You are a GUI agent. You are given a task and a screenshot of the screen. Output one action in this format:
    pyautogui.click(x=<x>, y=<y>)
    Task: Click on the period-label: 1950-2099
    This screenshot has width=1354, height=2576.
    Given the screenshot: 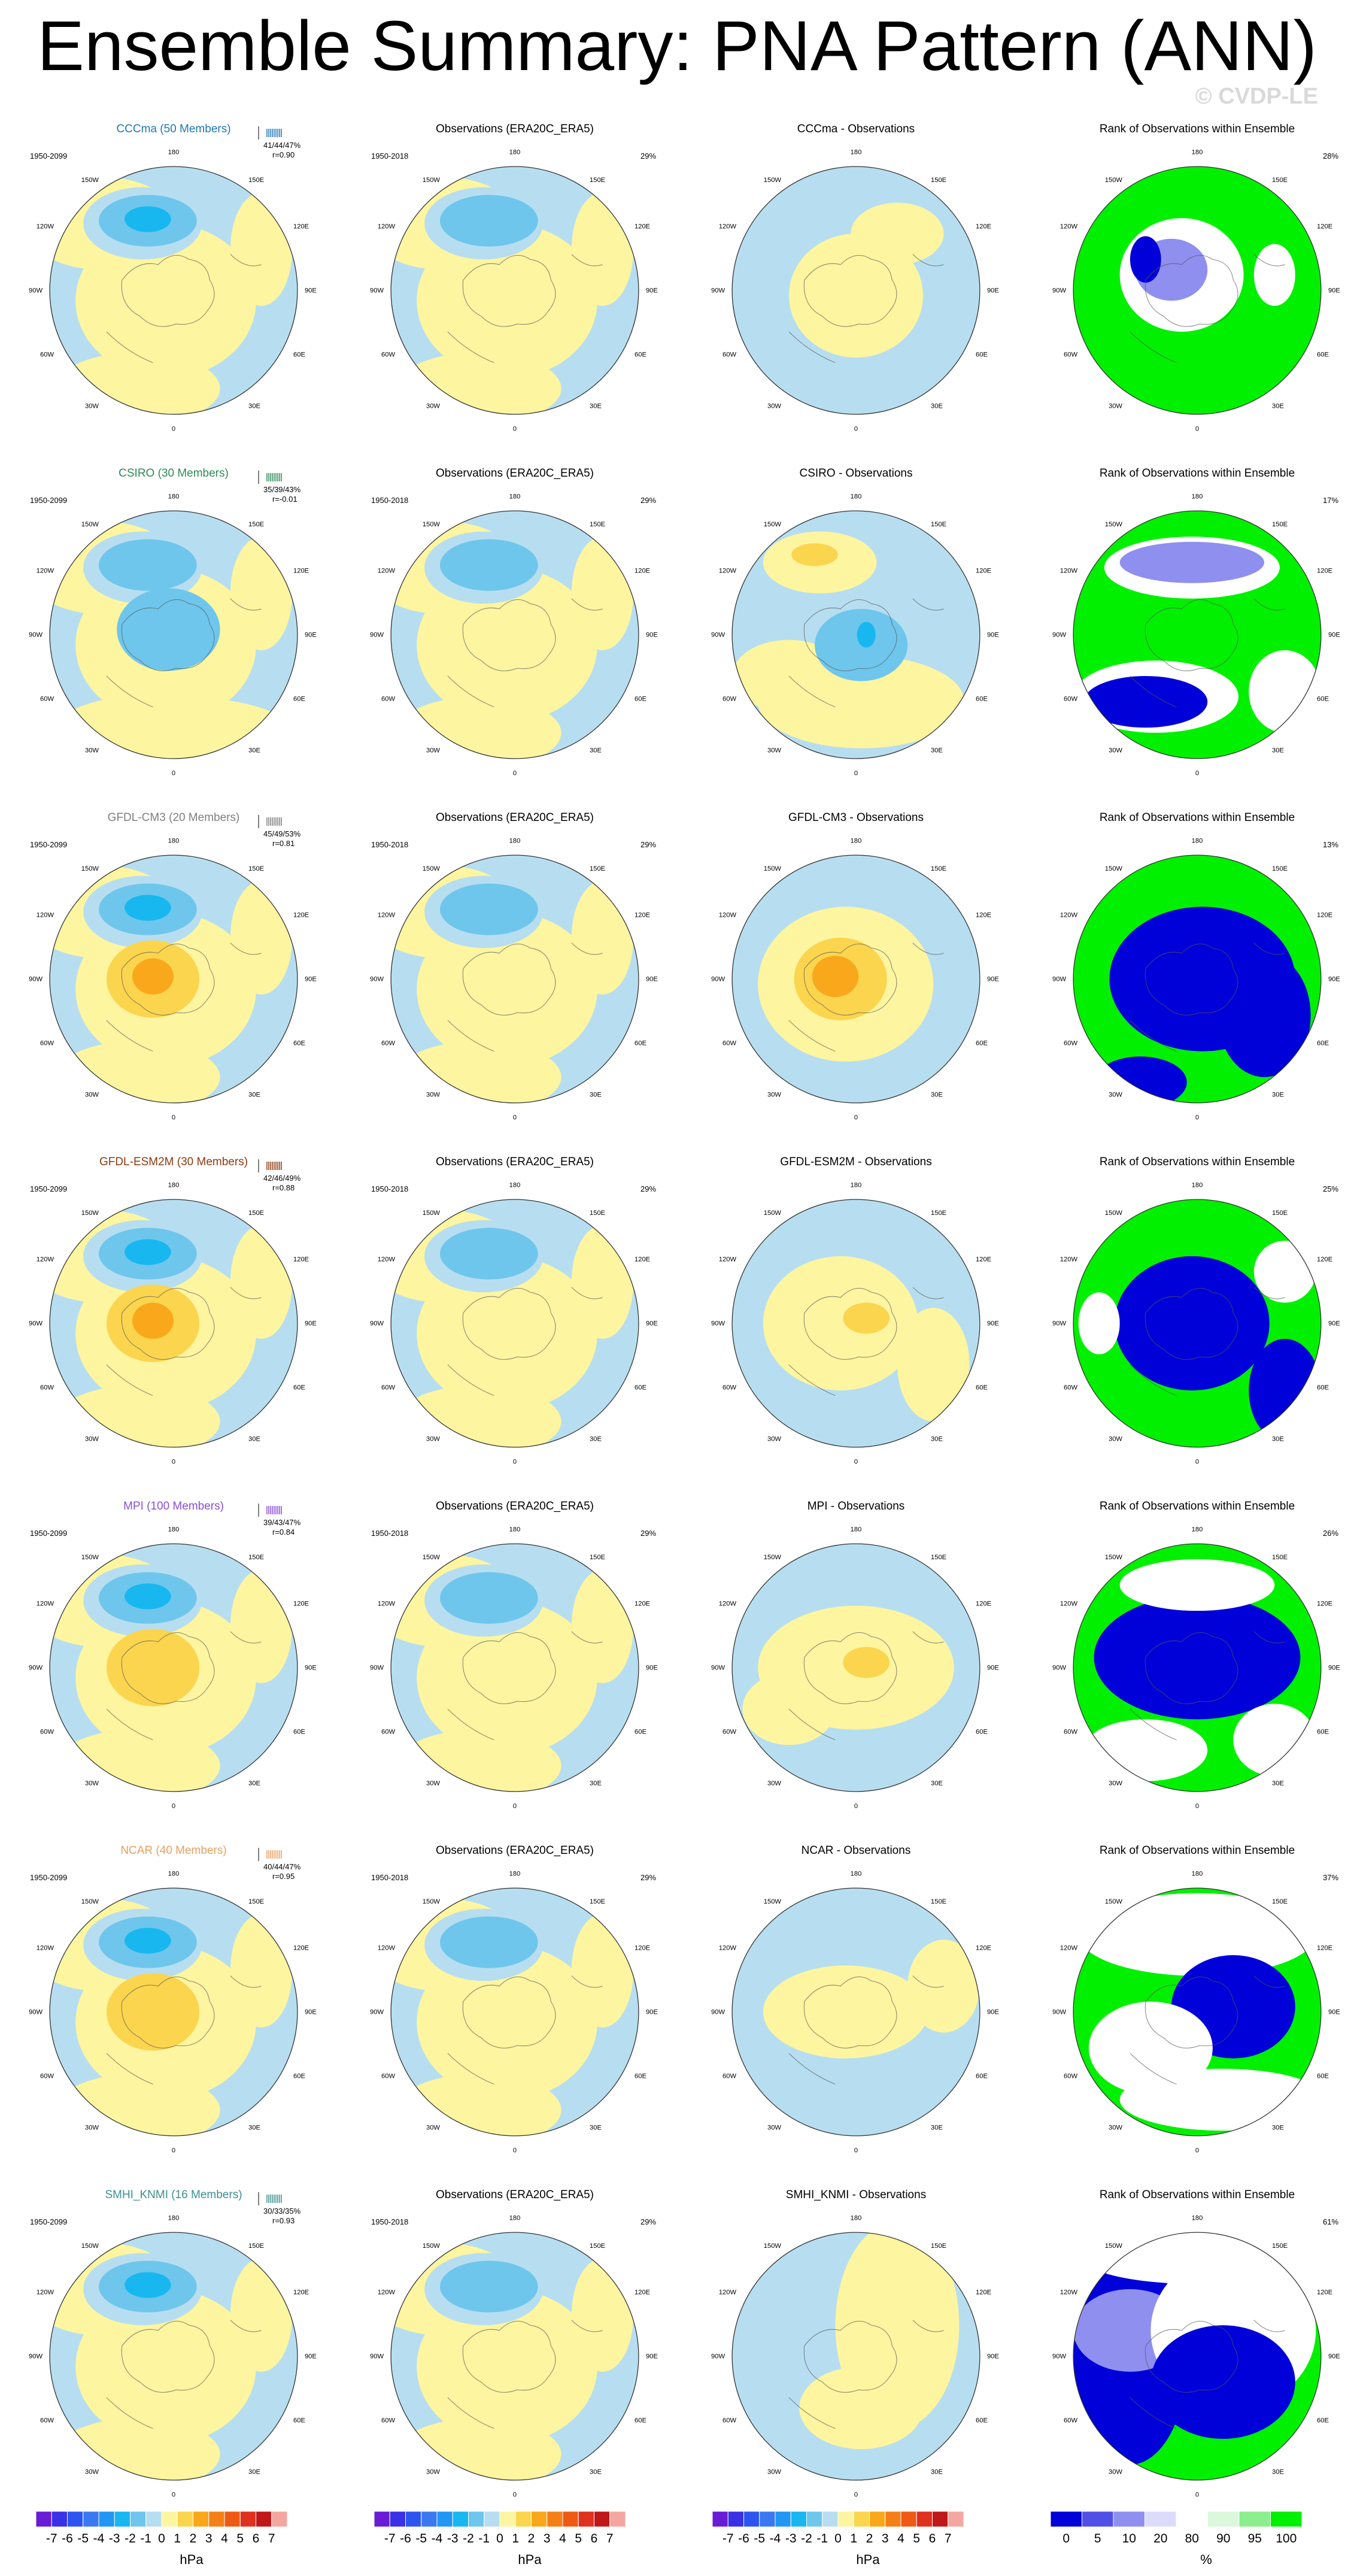 What is the action you would take?
    pyautogui.click(x=49, y=1877)
    